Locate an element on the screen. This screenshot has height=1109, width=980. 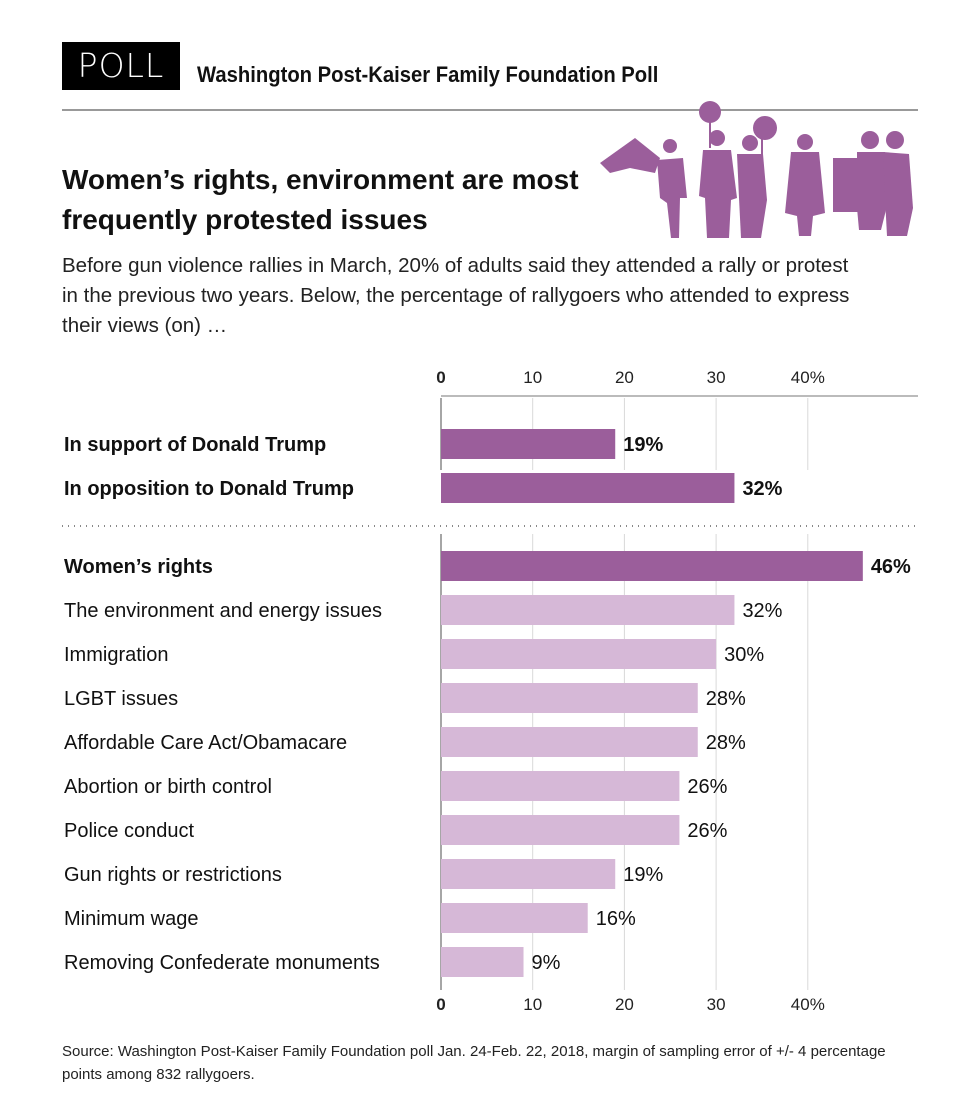
category-label: Abortion or birth control is located at coordinates (168, 787).